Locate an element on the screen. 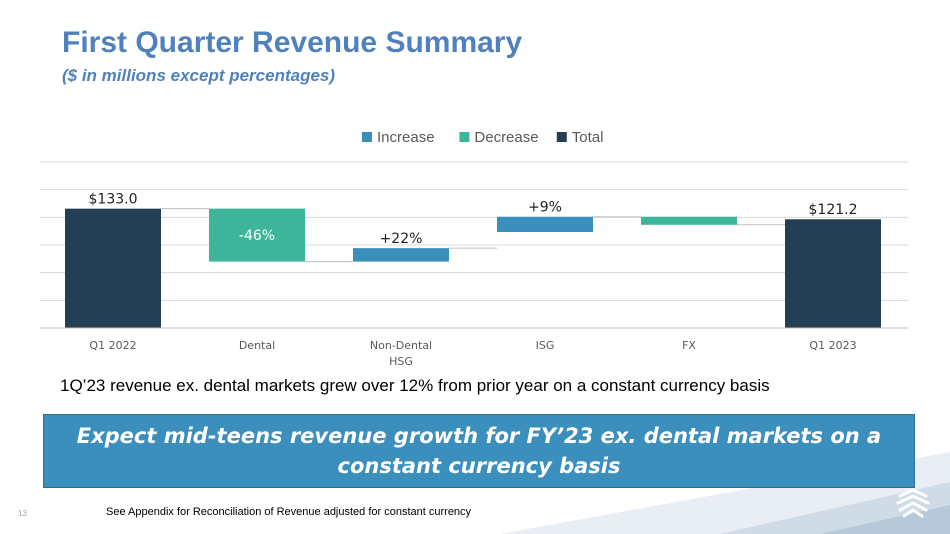 The height and width of the screenshot is (534, 950). legend-label-total: Total is located at coordinates (588, 137).